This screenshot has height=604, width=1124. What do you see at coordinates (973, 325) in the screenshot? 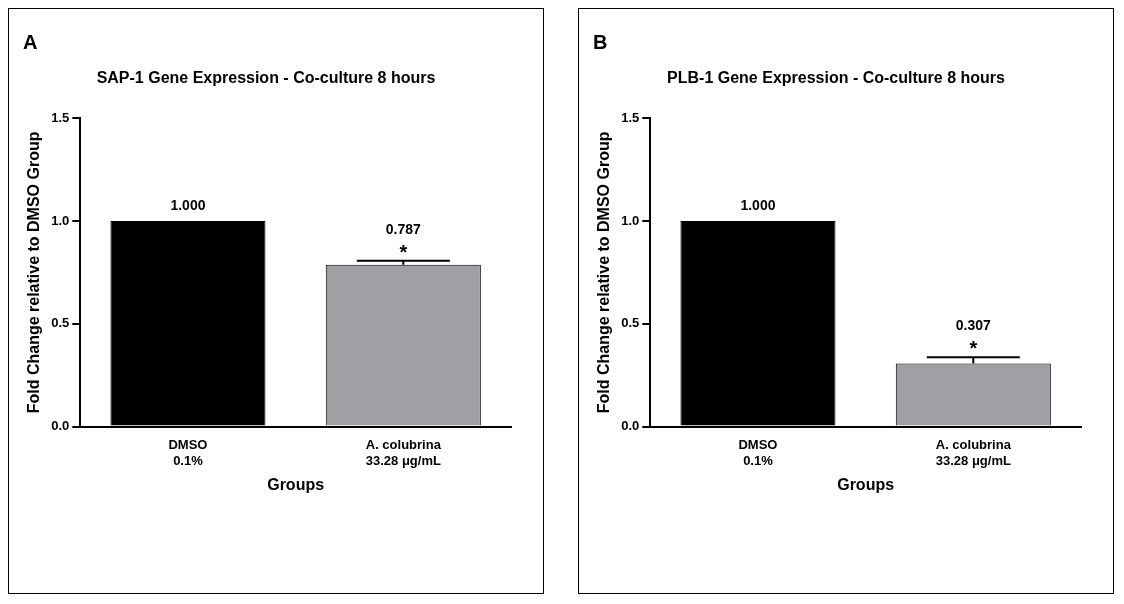
I see `data-label: 0.307` at bounding box center [973, 325].